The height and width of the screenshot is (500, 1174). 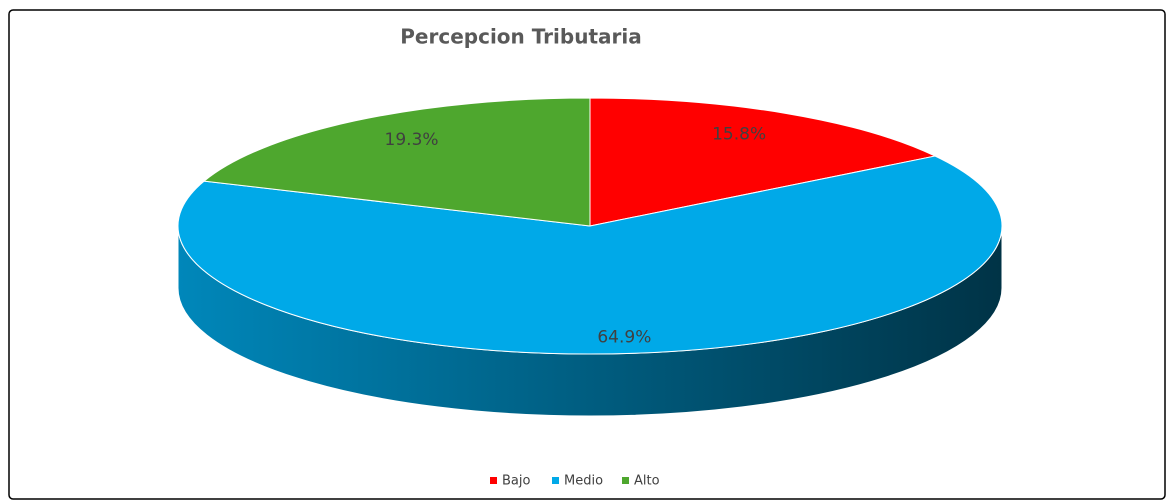 I want to click on legend-label: Bajo, so click(x=516, y=481).